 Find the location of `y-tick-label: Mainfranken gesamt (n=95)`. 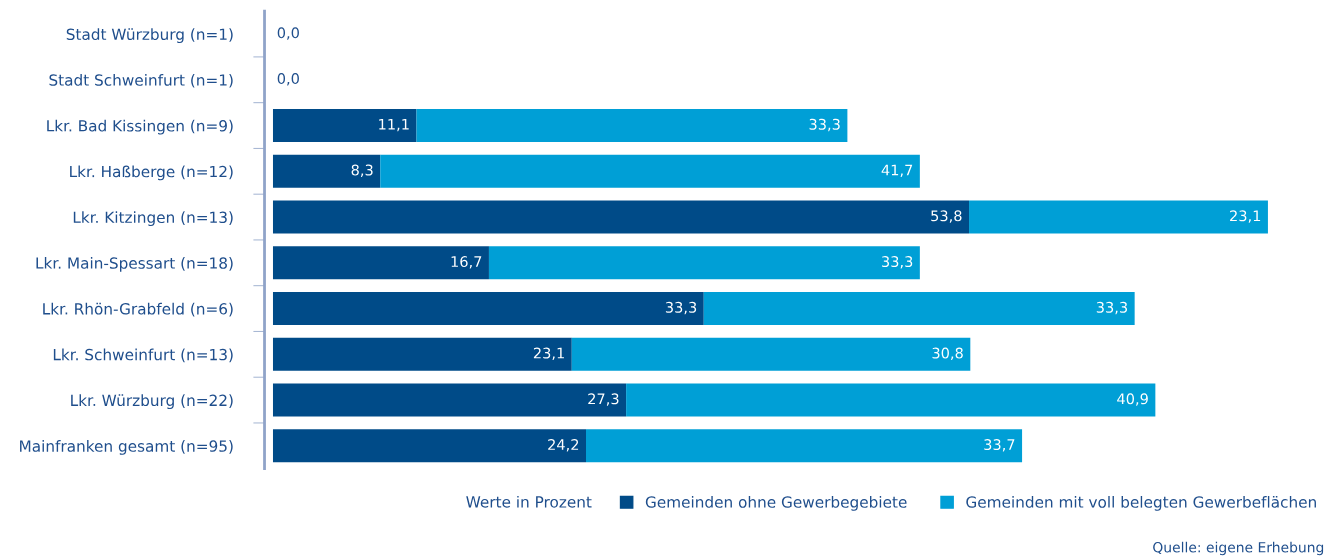

y-tick-label: Mainfranken gesamt (n=95) is located at coordinates (126, 447).